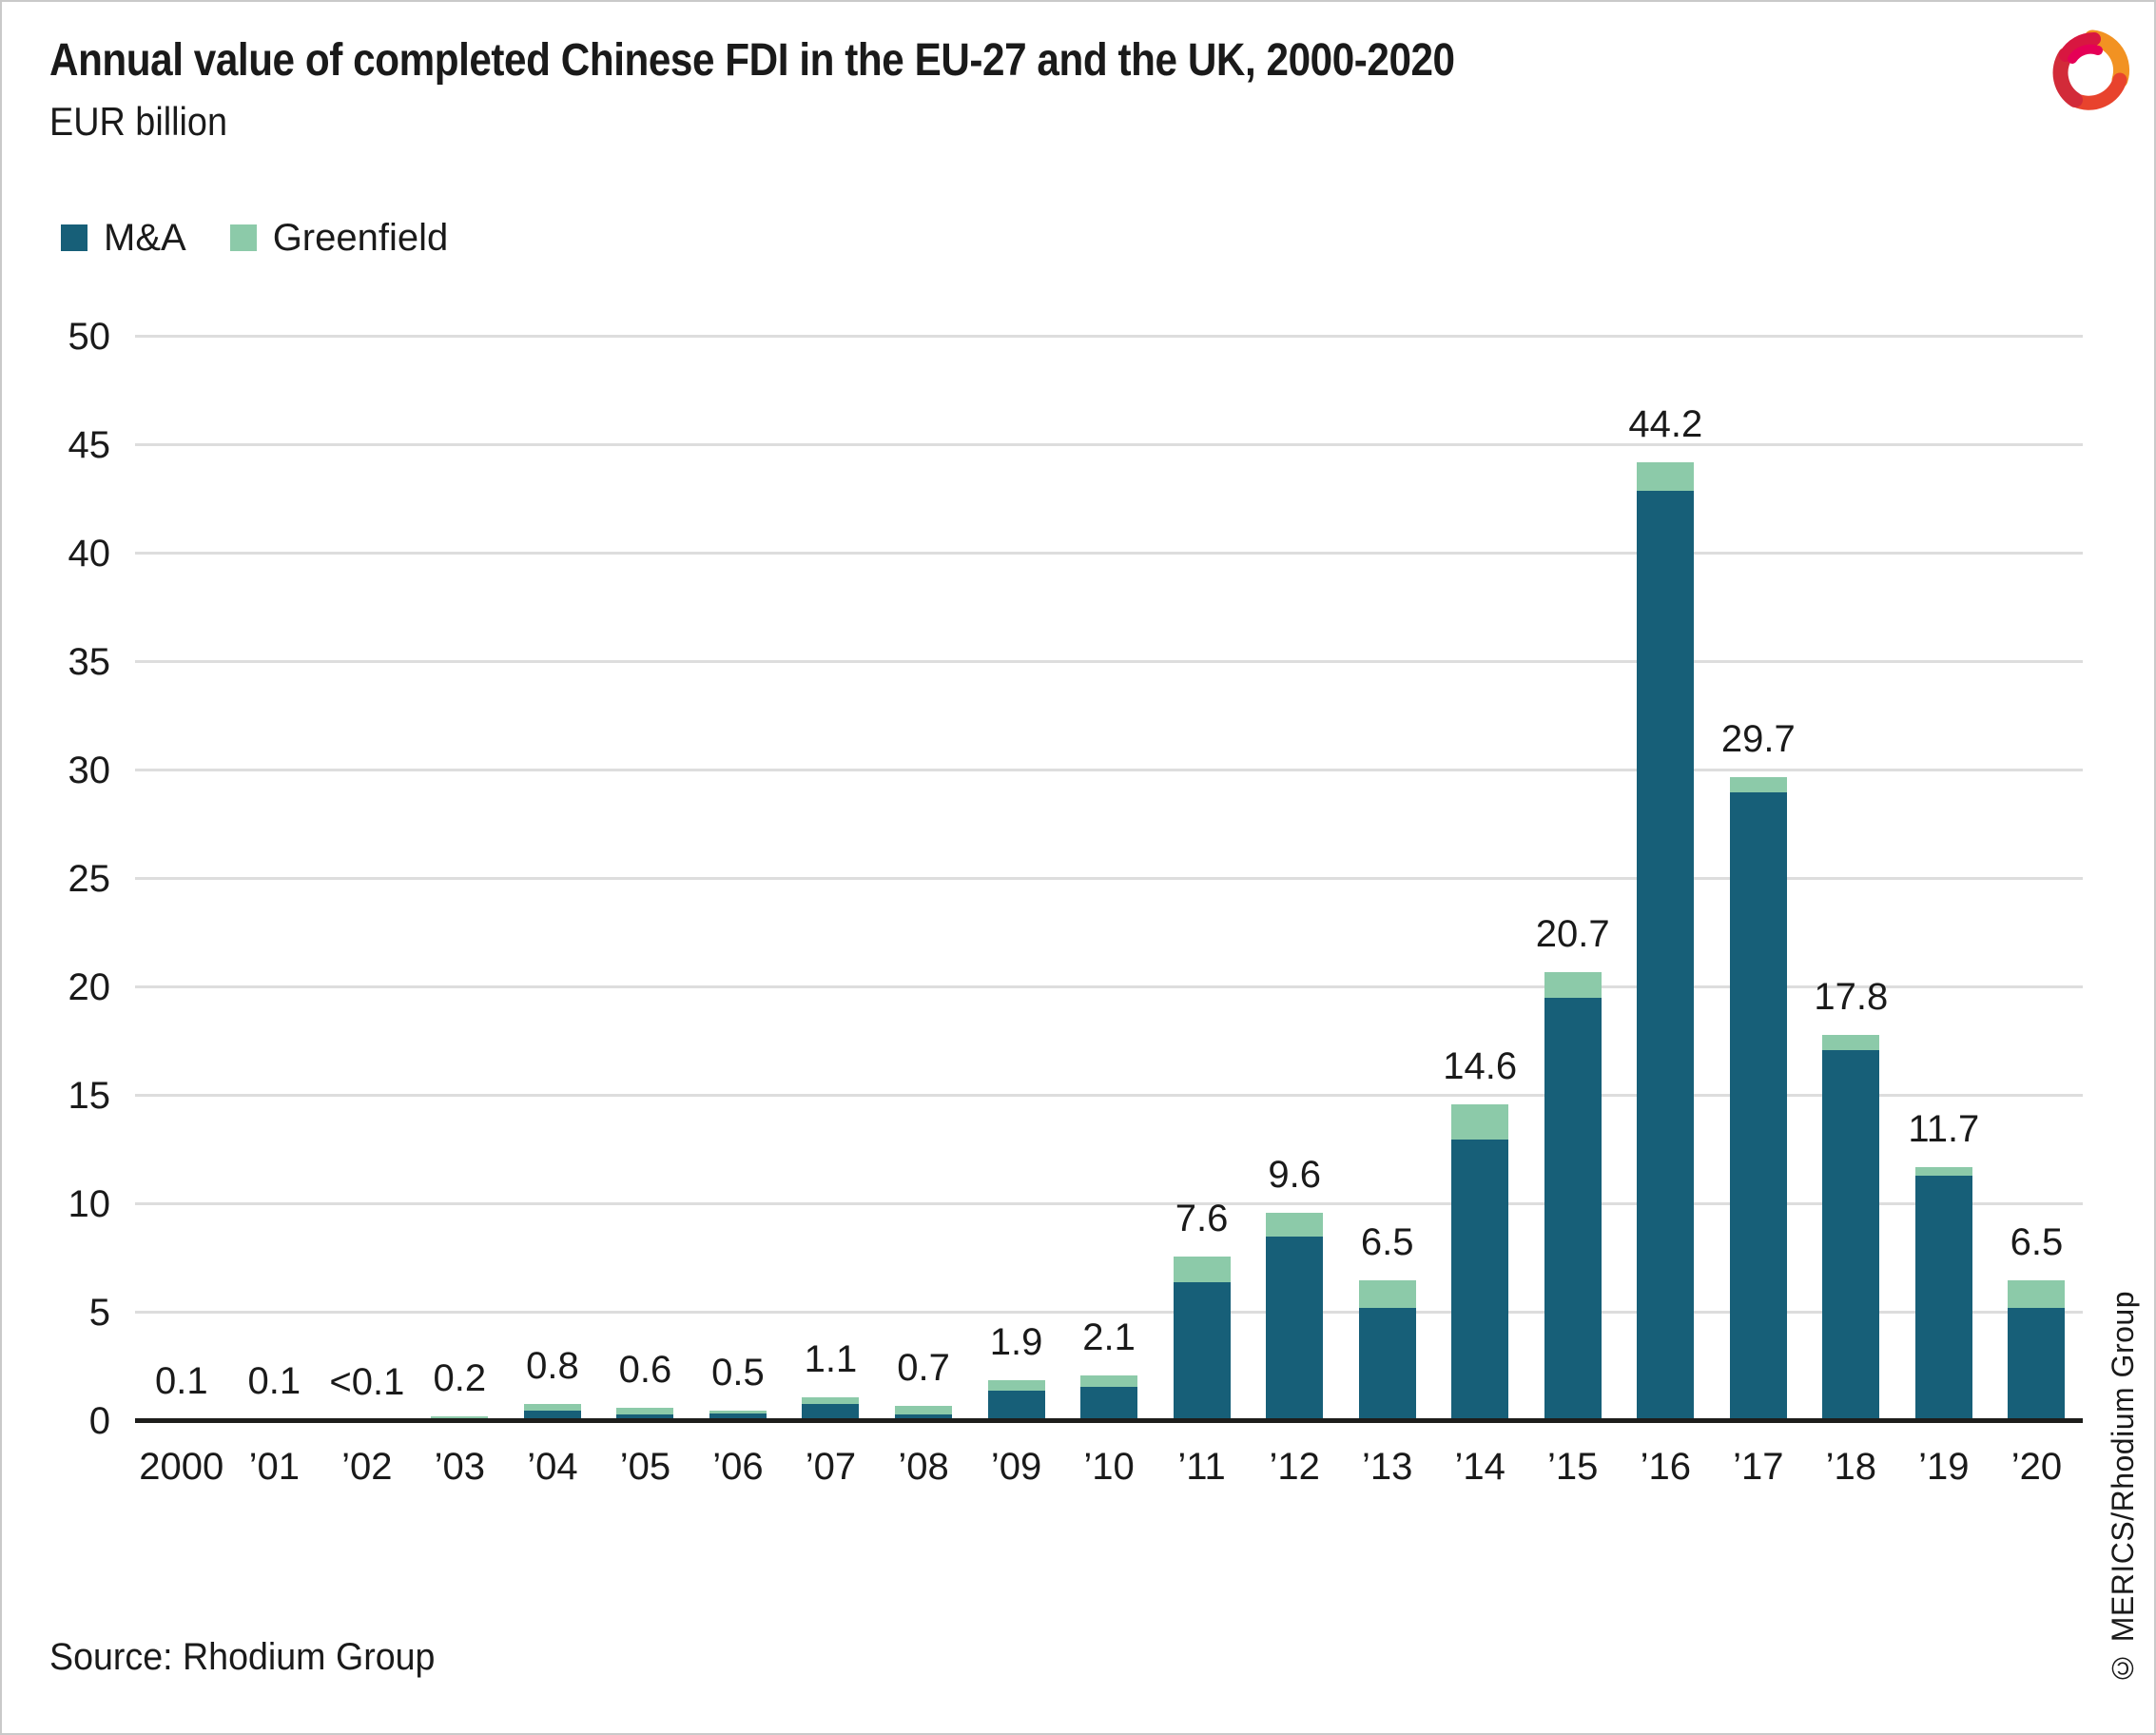  What do you see at coordinates (99, 1313) in the screenshot?
I see `y-tick-5: 5` at bounding box center [99, 1313].